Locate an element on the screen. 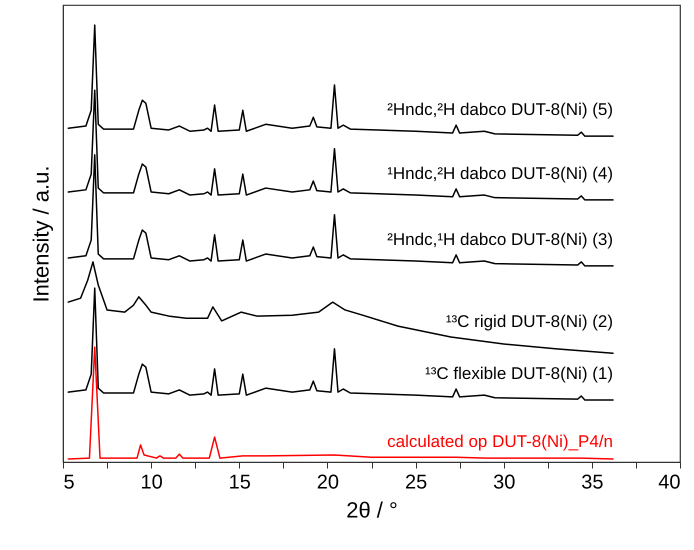  series-label: ²Hndc,¹H dabco DUT-8(Ni) (3) is located at coordinates (500, 239).